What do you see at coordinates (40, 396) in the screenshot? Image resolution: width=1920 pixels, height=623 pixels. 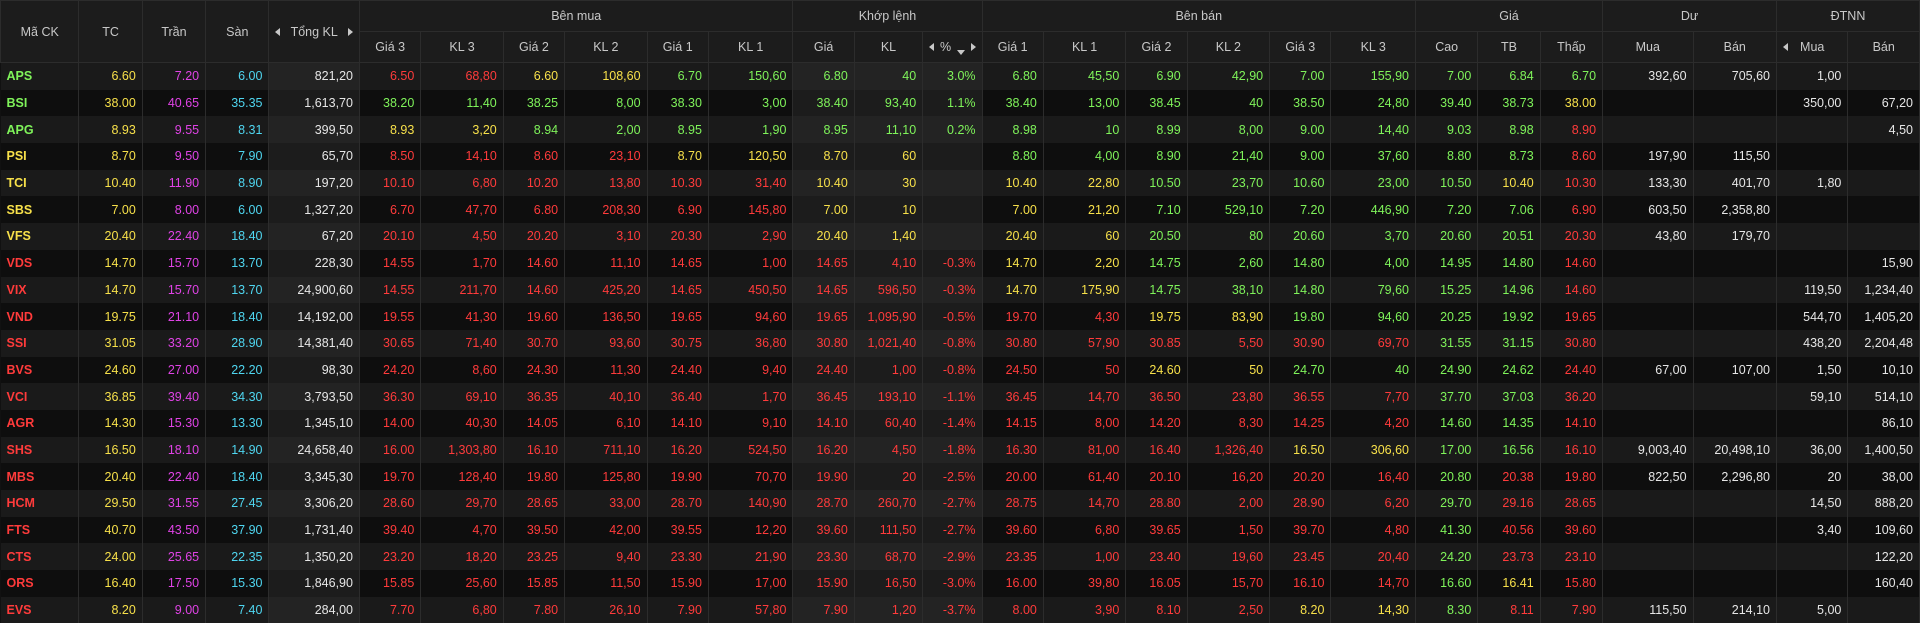 I see `cell-symbol: VCI` at bounding box center [40, 396].